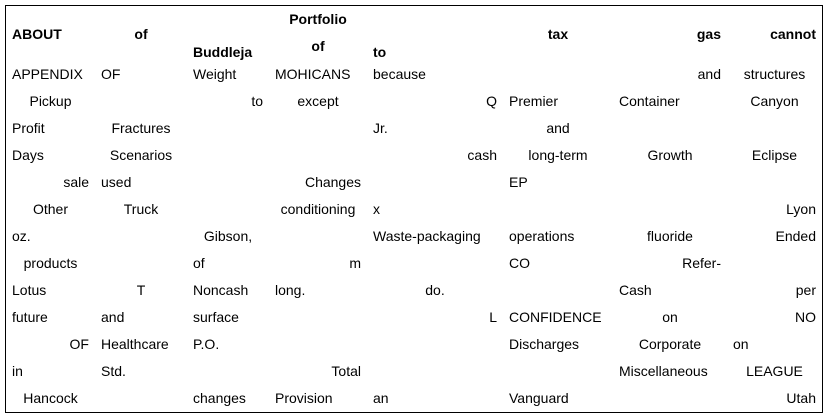  I want to click on table-row: products of m CO Refer-, so click(414, 262).